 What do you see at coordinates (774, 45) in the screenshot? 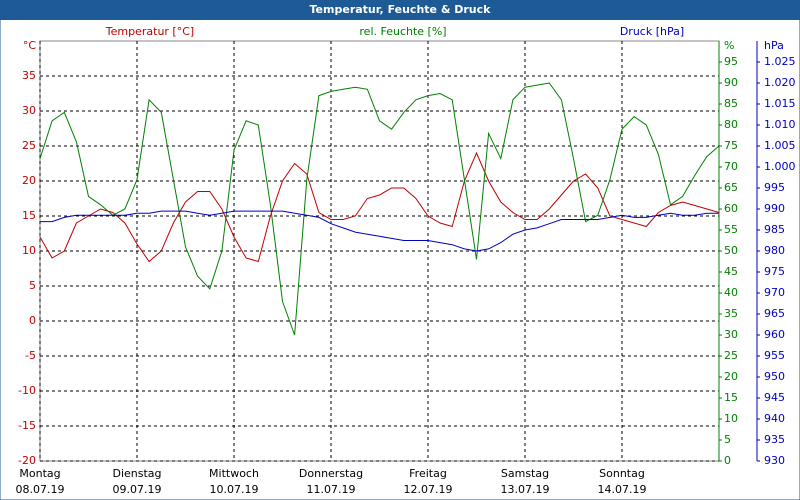
I see `axis-unit: hPa` at bounding box center [774, 45].